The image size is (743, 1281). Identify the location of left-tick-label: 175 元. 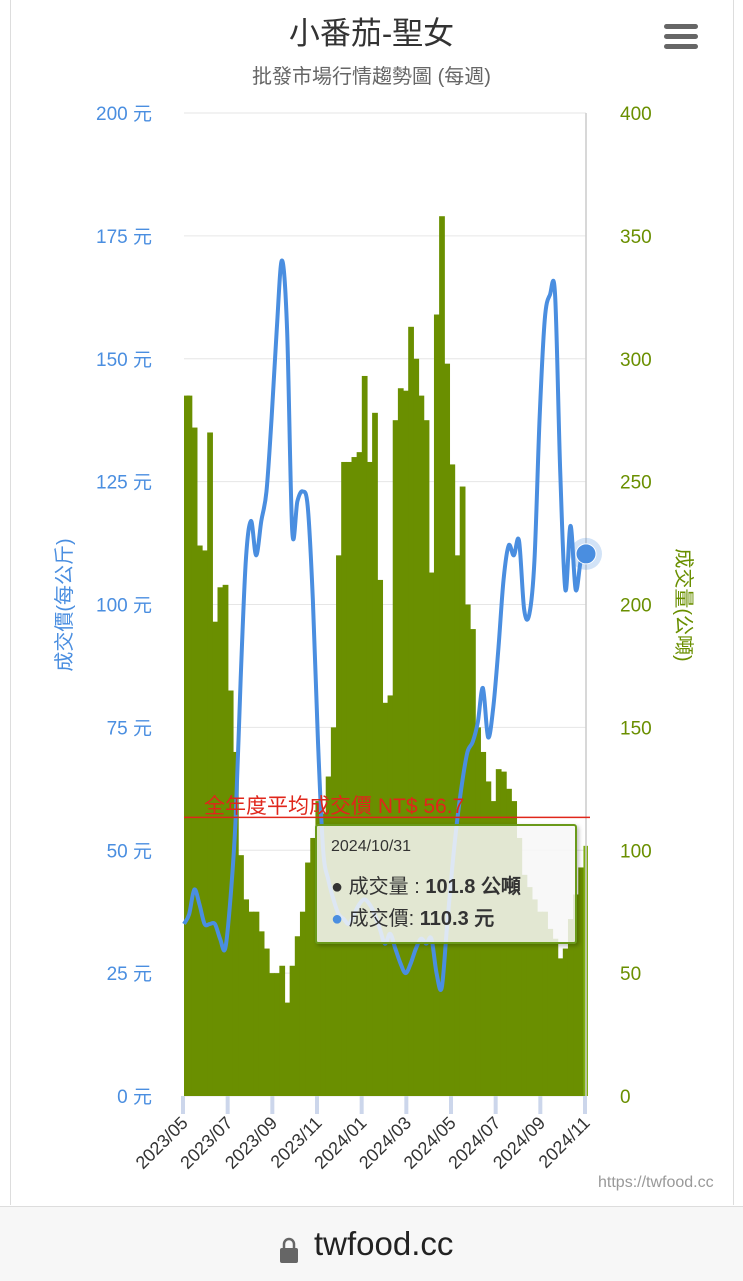
(124, 237).